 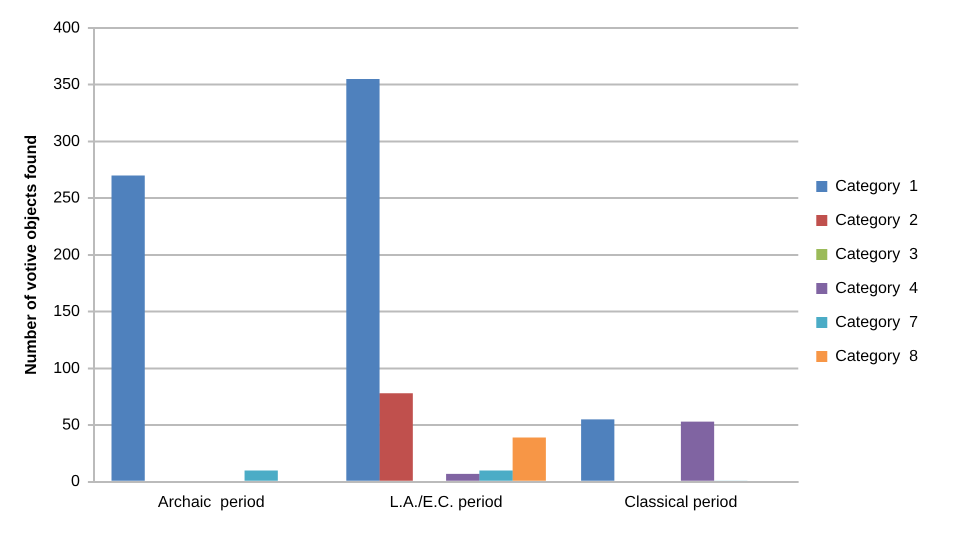 What do you see at coordinates (66, 198) in the screenshot?
I see `y-tick-label: 250` at bounding box center [66, 198].